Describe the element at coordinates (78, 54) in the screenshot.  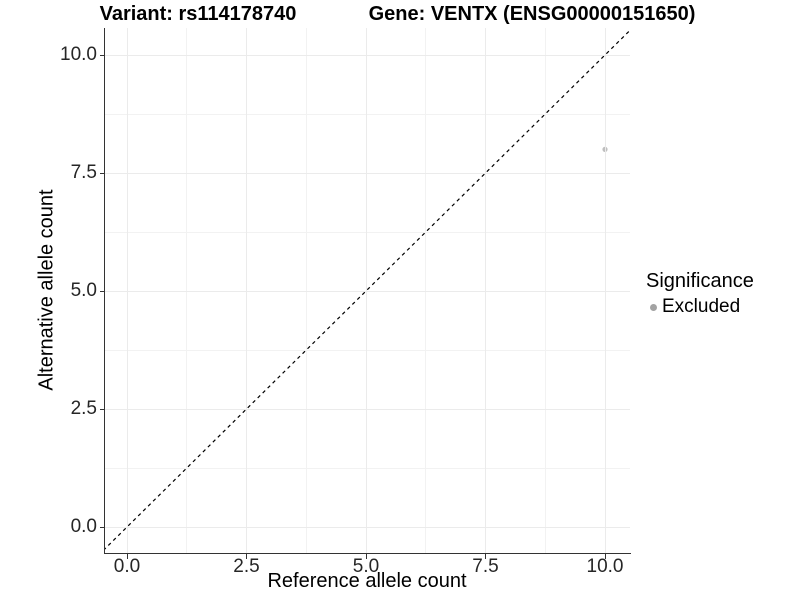
I see `y-tick-label: 10.0` at that location.